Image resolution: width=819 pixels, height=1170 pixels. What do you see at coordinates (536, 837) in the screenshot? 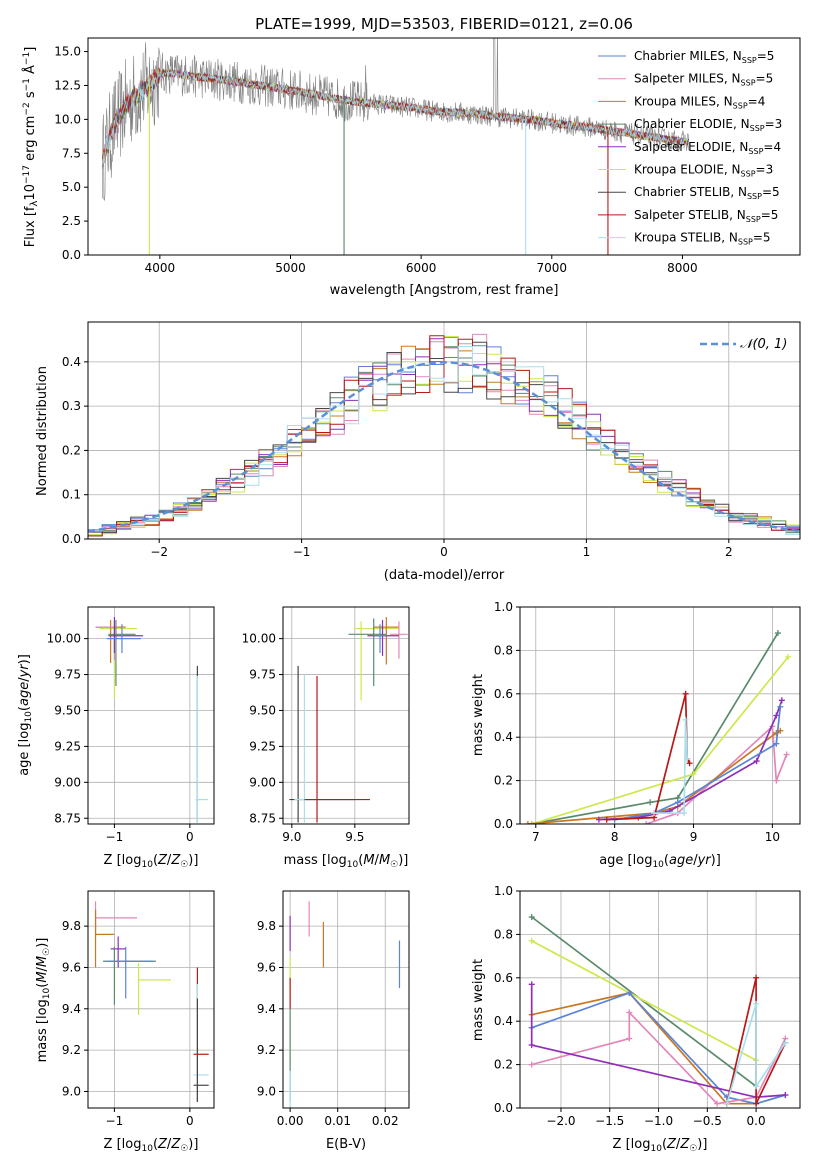
I see `x-tick-label: 7` at bounding box center [536, 837].